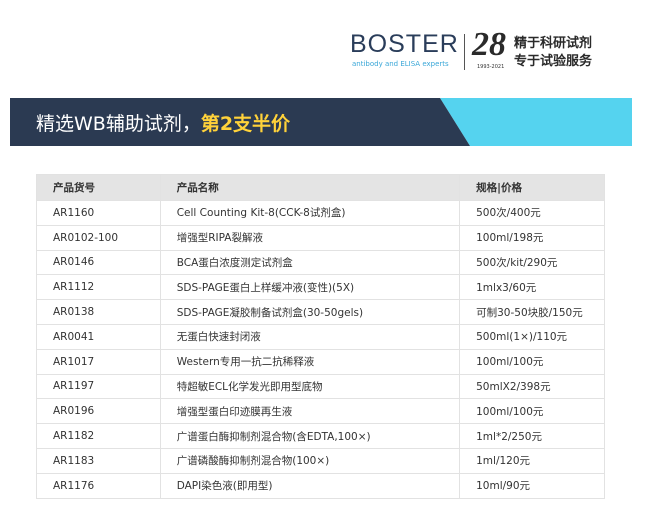 This screenshot has width=648, height=518. What do you see at coordinates (98, 485) in the screenshot?
I see `table-cell: AR1176` at bounding box center [98, 485].